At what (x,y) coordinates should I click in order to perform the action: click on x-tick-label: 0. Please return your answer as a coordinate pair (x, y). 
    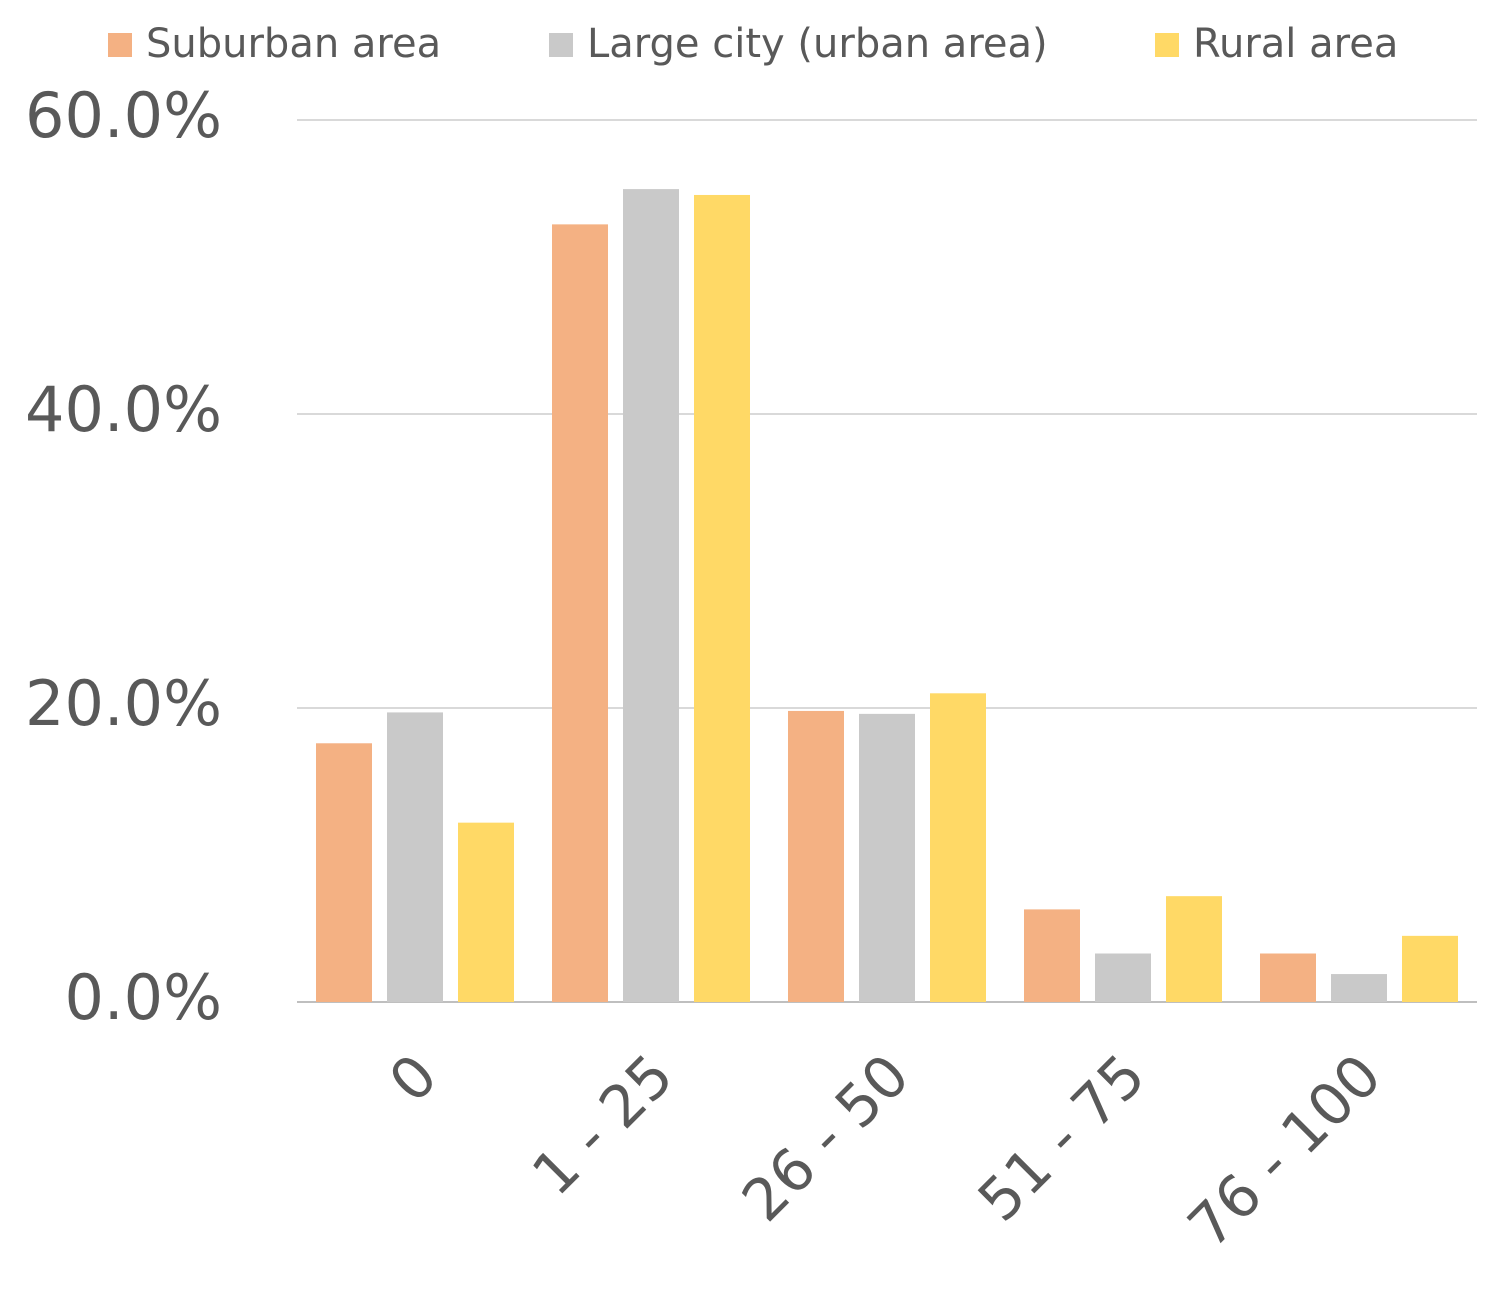
    Looking at the image, I should click on (413, 1078).